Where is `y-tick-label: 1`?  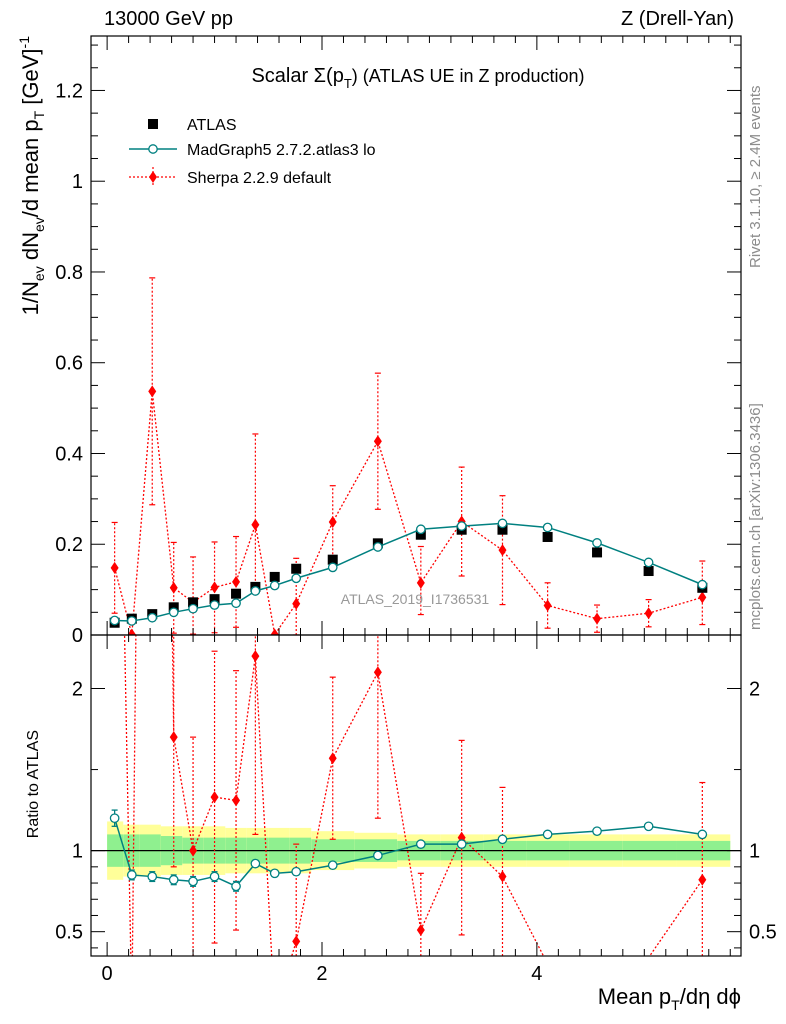
y-tick-label: 1 is located at coordinates (77, 182).